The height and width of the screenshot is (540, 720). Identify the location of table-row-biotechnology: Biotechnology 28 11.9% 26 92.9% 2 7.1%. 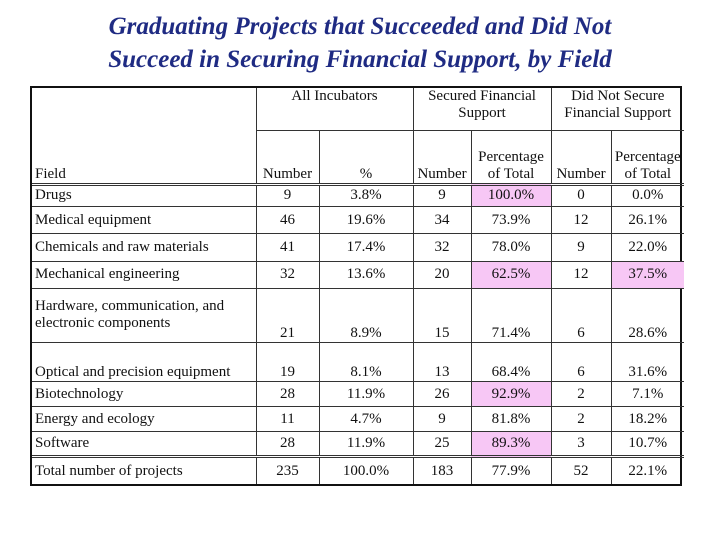
(358, 394).